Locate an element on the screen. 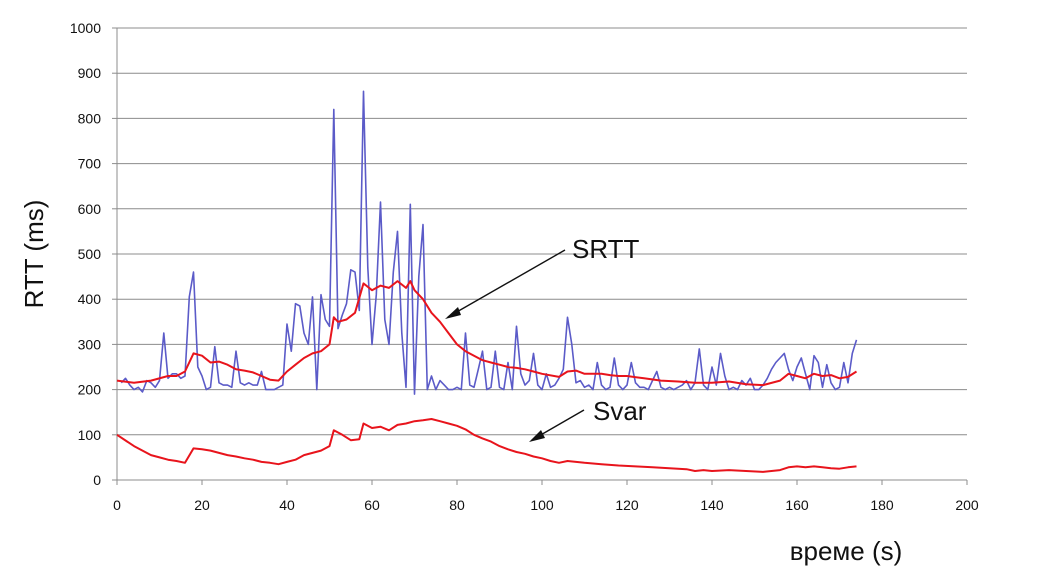 The height and width of the screenshot is (577, 1047). y-axis-title: RTT (ms) is located at coordinates (34, 254).